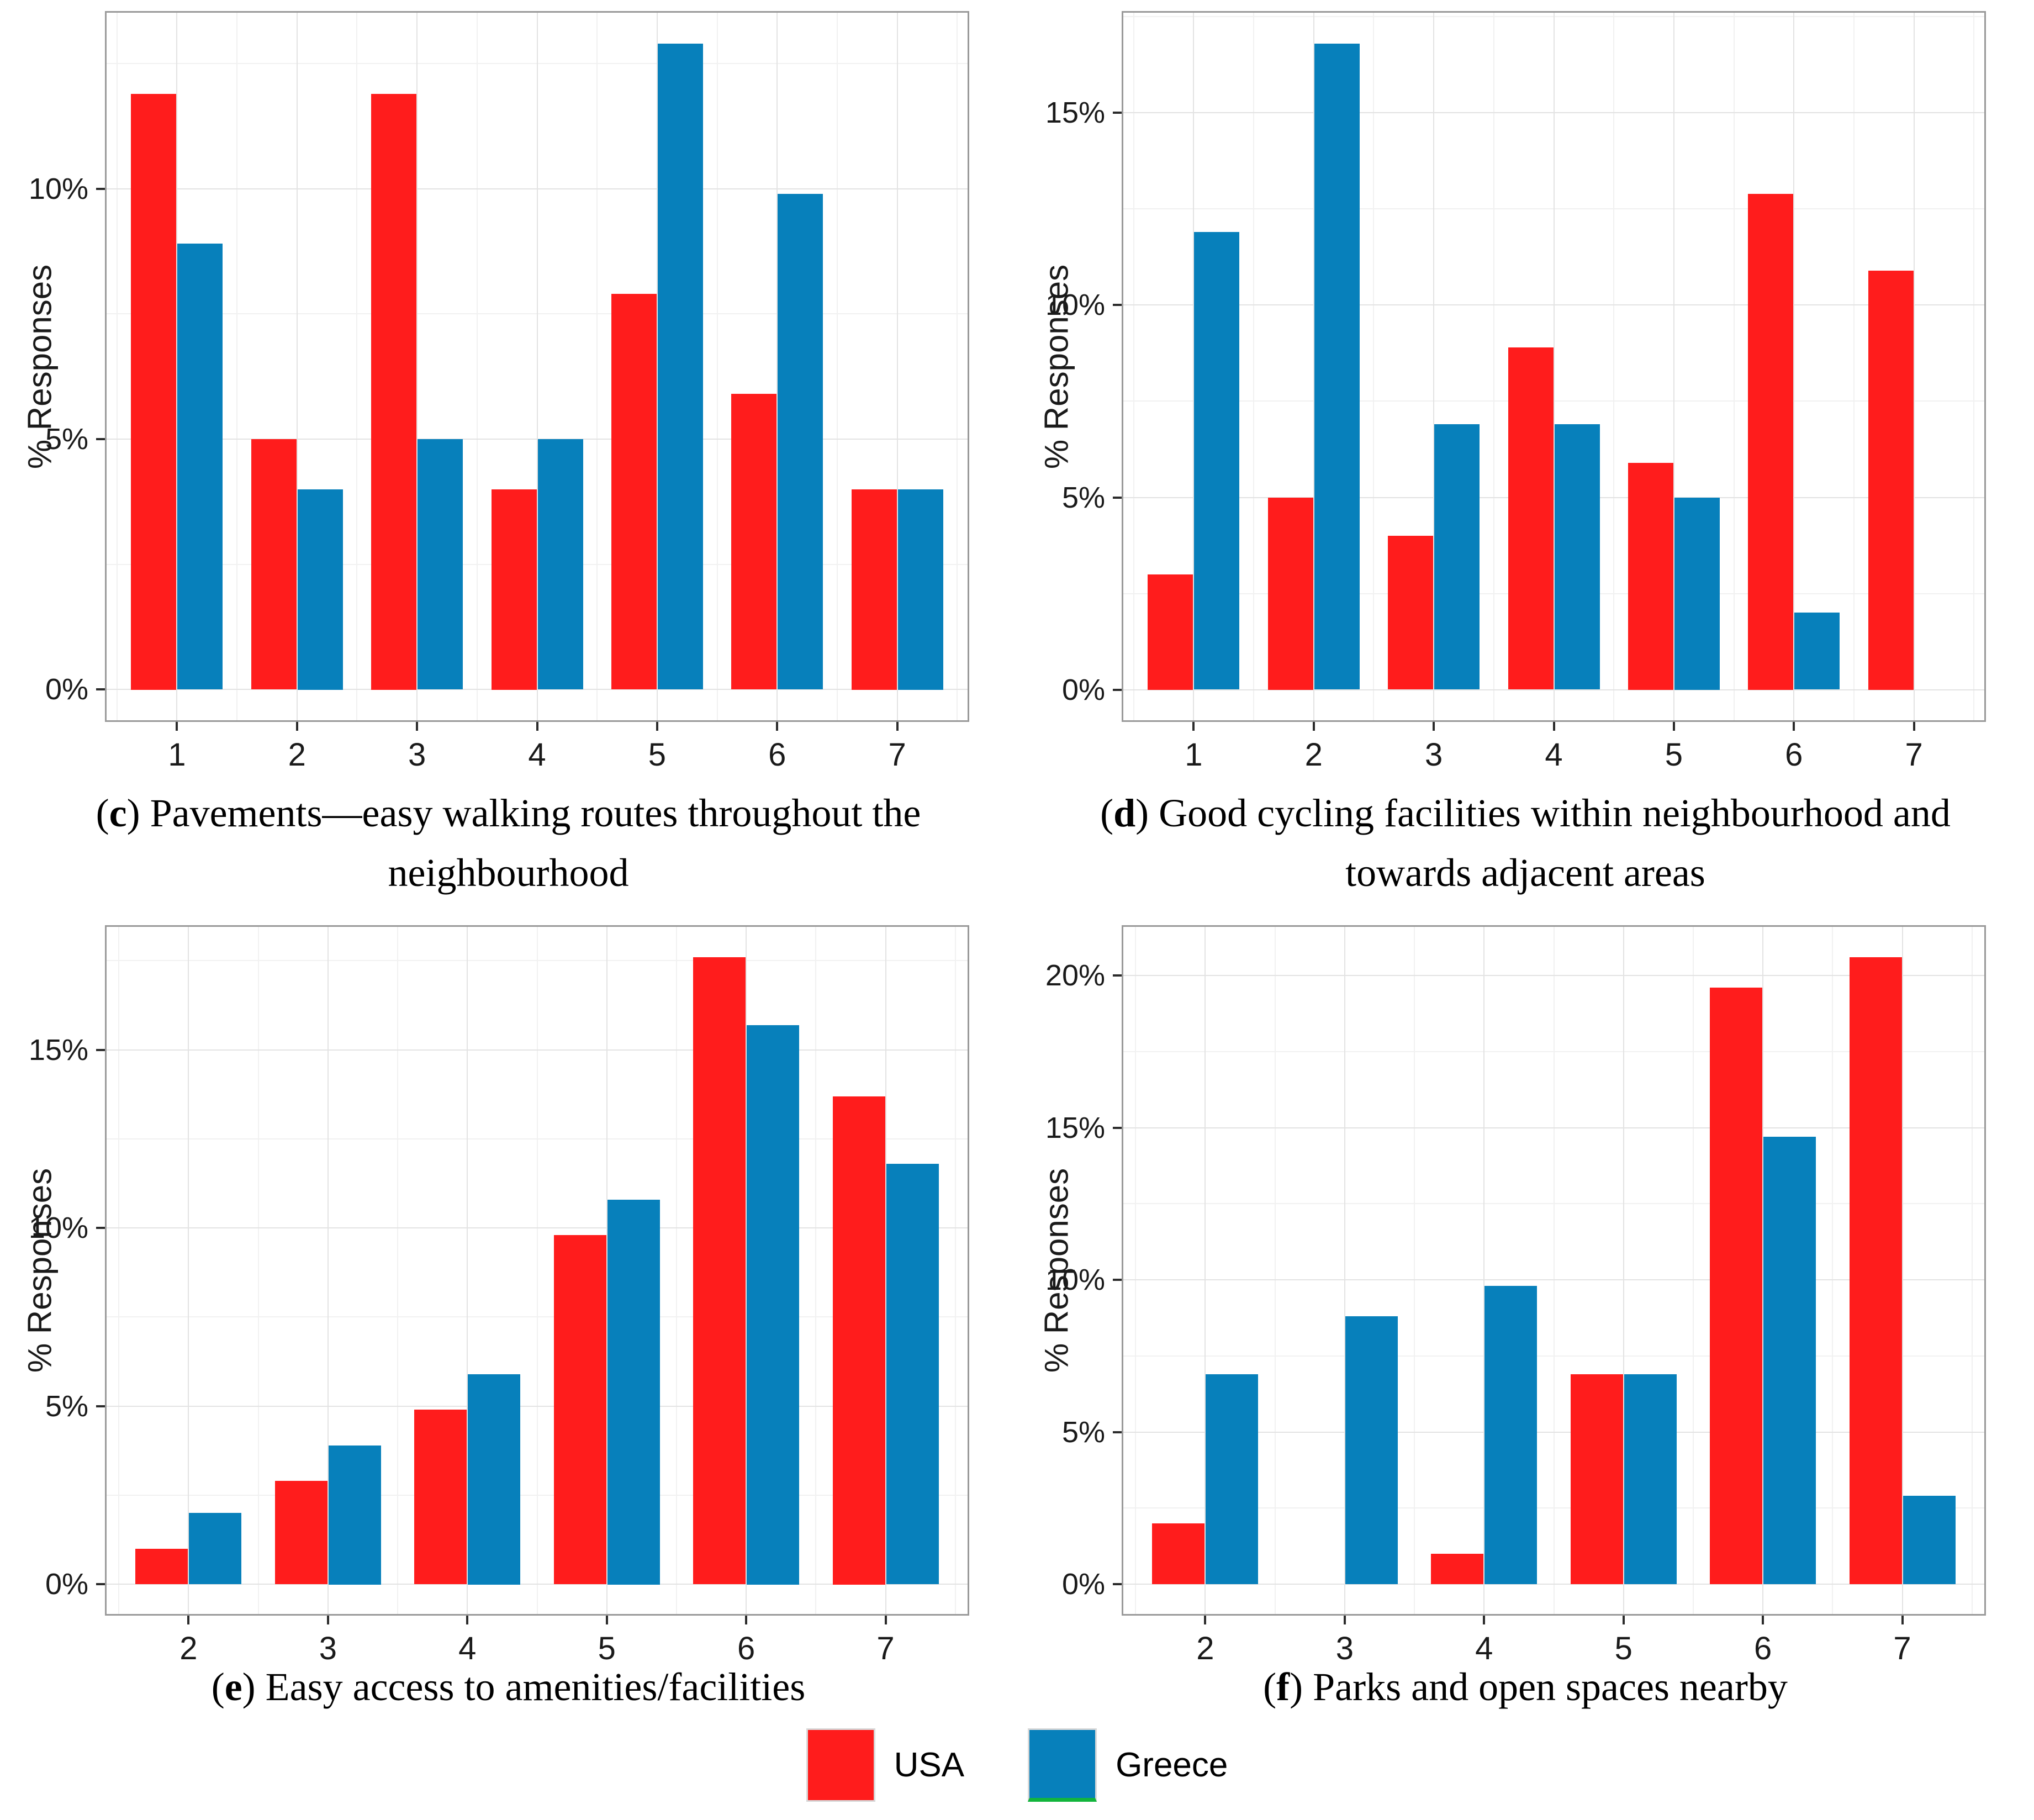 Image resolution: width=2034 pixels, height=1820 pixels. What do you see at coordinates (1550, 1687) in the screenshot?
I see `caption-text-f: Parks and open spaces nearby` at bounding box center [1550, 1687].